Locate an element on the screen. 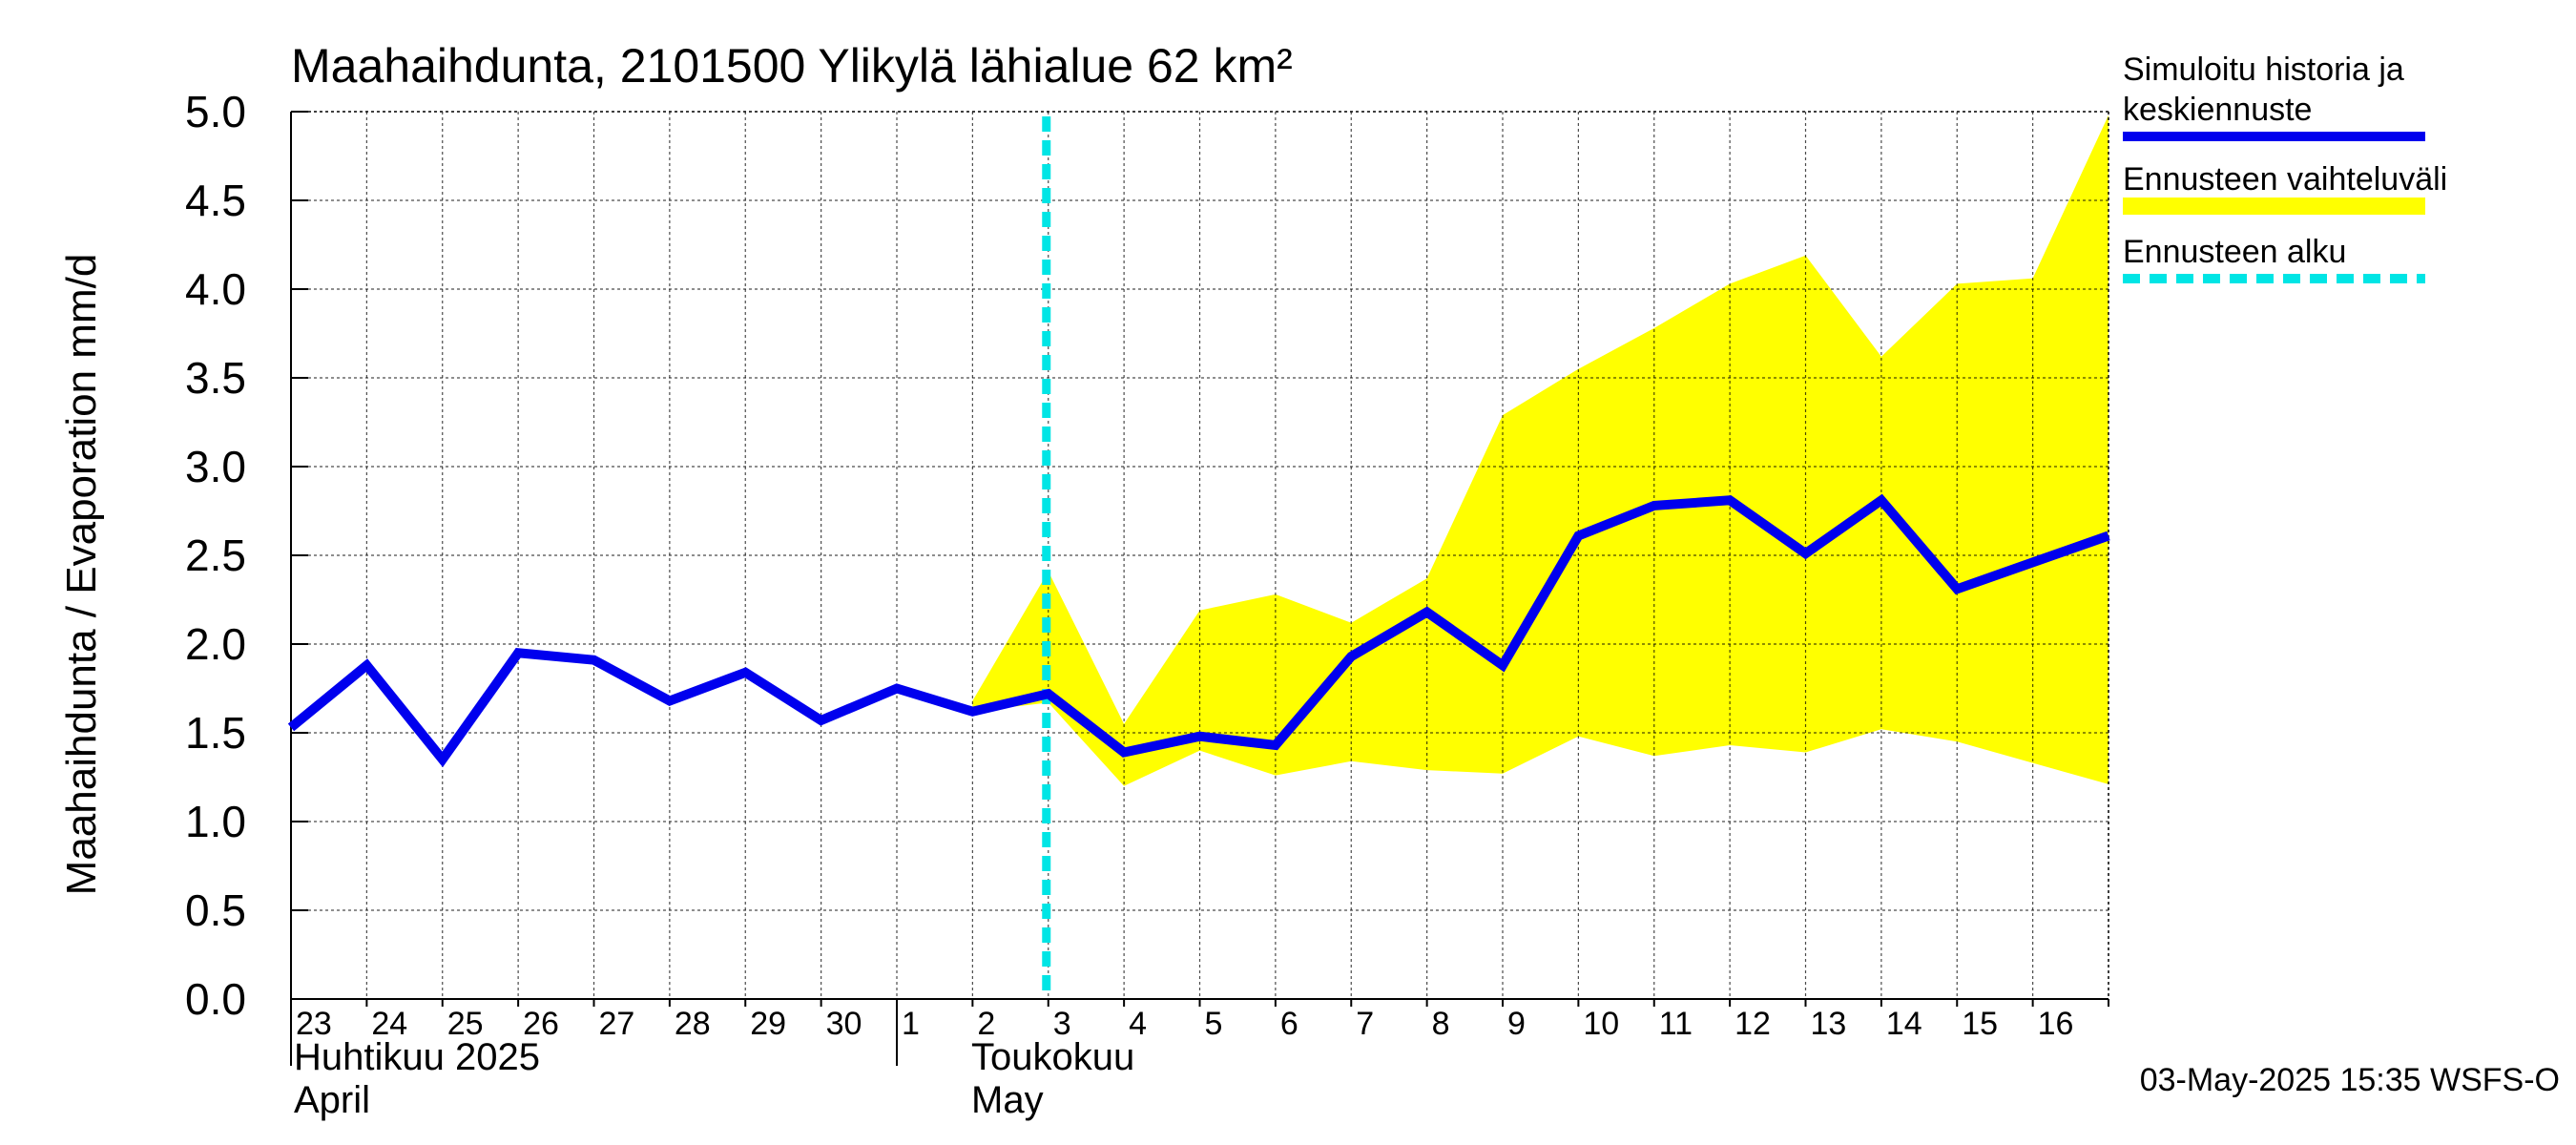  x-tick-label: 10 is located at coordinates (1601, 1024).